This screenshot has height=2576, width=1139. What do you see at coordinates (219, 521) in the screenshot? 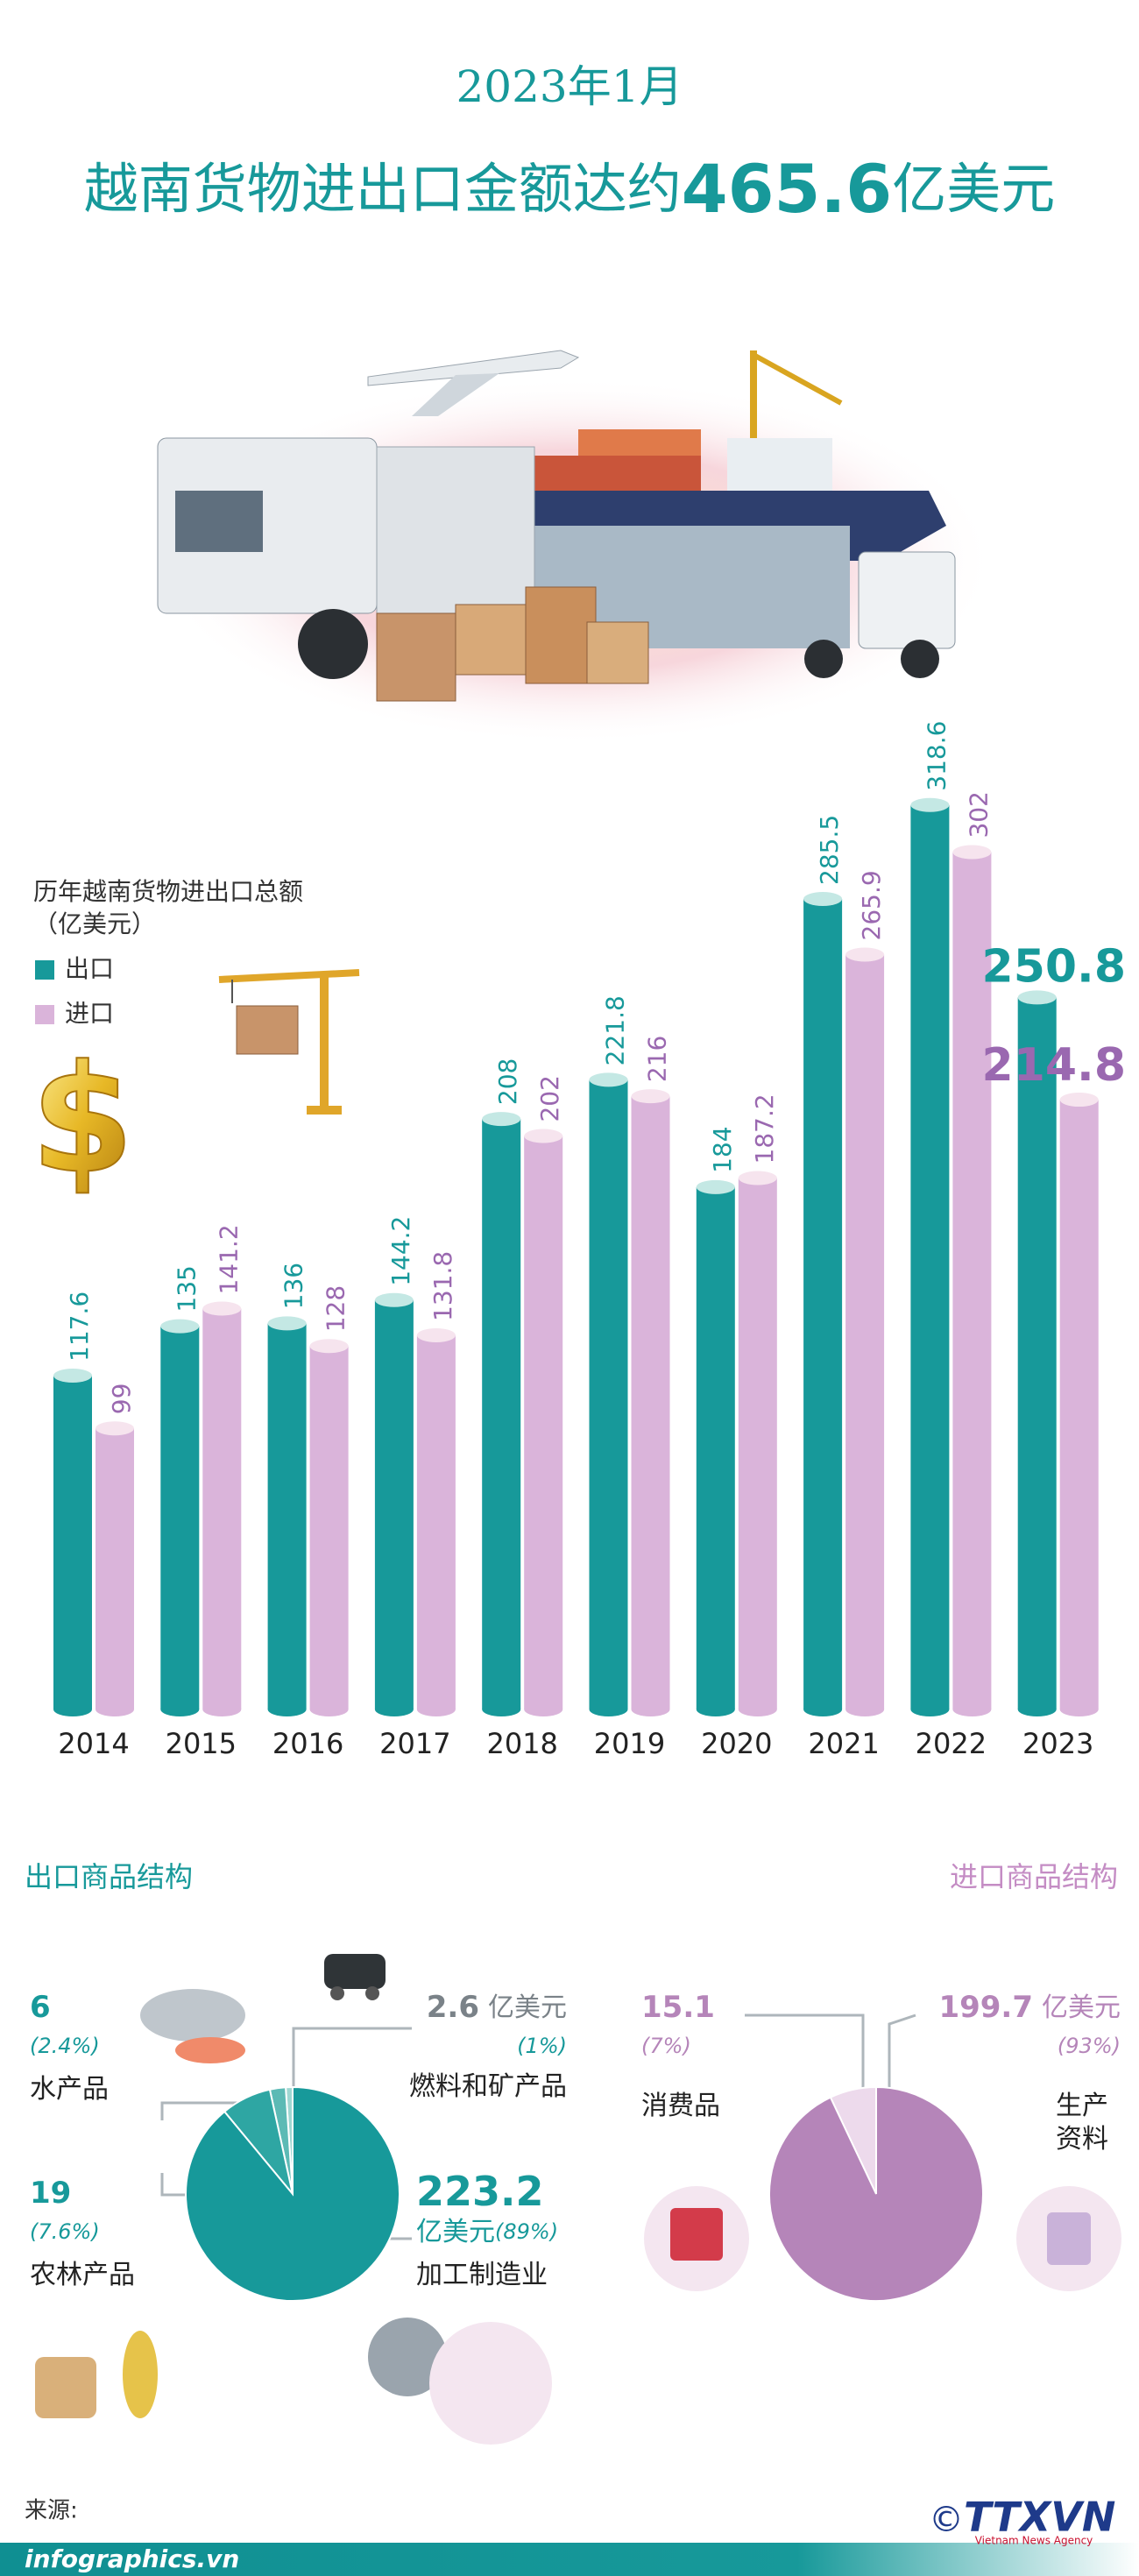
I see `truck-window` at bounding box center [219, 521].